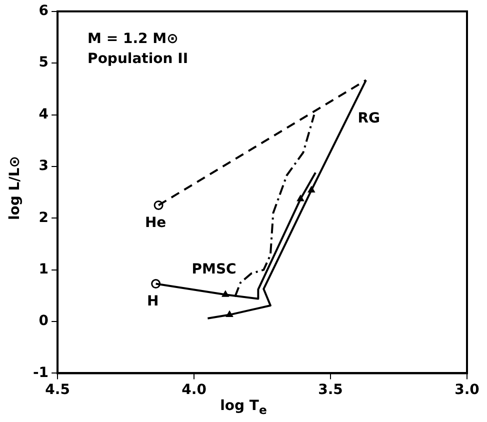  What do you see at coordinates (243, 407) in the screenshot?
I see `x-axis-title: log T$_{e}$` at bounding box center [243, 407].